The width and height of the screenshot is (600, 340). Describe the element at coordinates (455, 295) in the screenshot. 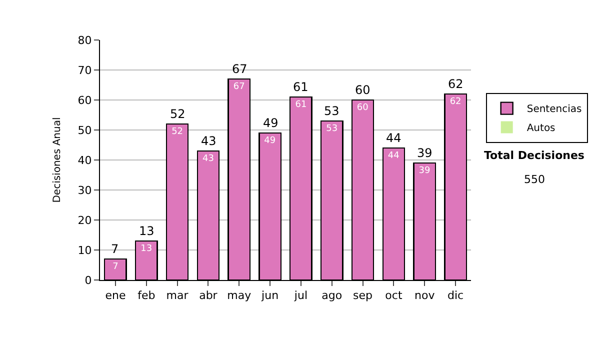

I see `x-tick-label: dic` at that location.